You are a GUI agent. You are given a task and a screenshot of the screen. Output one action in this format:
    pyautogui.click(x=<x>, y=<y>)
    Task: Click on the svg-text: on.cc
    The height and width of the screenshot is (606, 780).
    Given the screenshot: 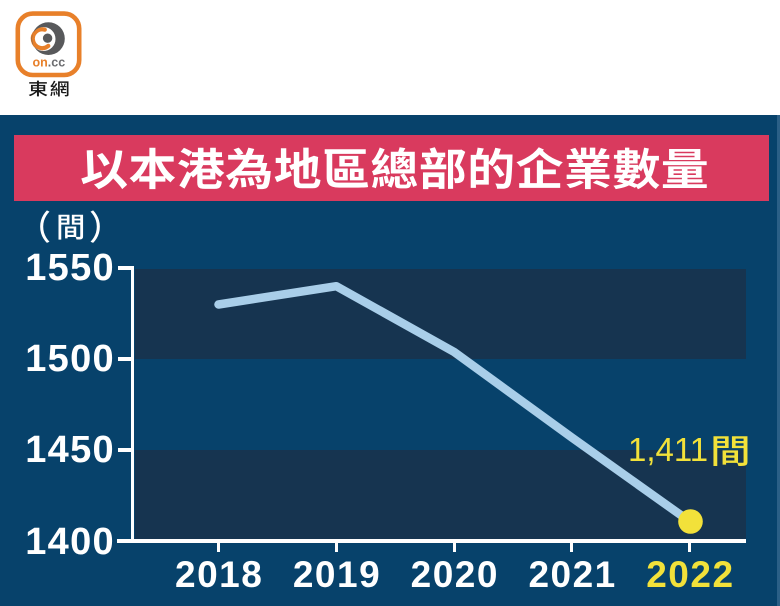 What is the action you would take?
    pyautogui.click(x=49, y=62)
    